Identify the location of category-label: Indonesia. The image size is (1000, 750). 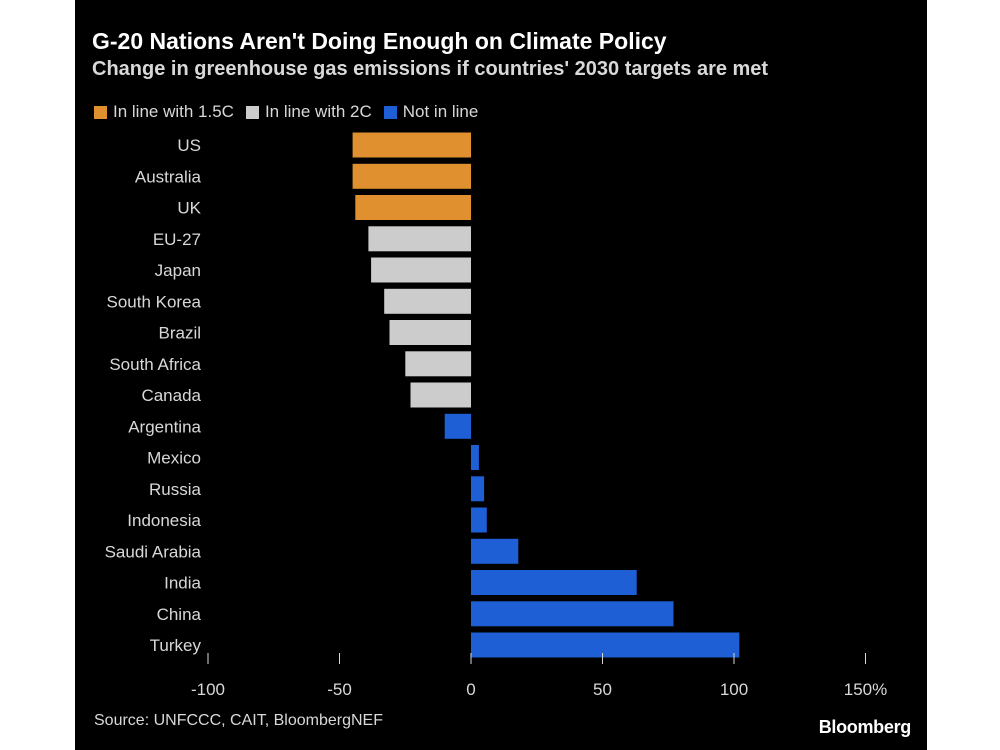
(164, 520).